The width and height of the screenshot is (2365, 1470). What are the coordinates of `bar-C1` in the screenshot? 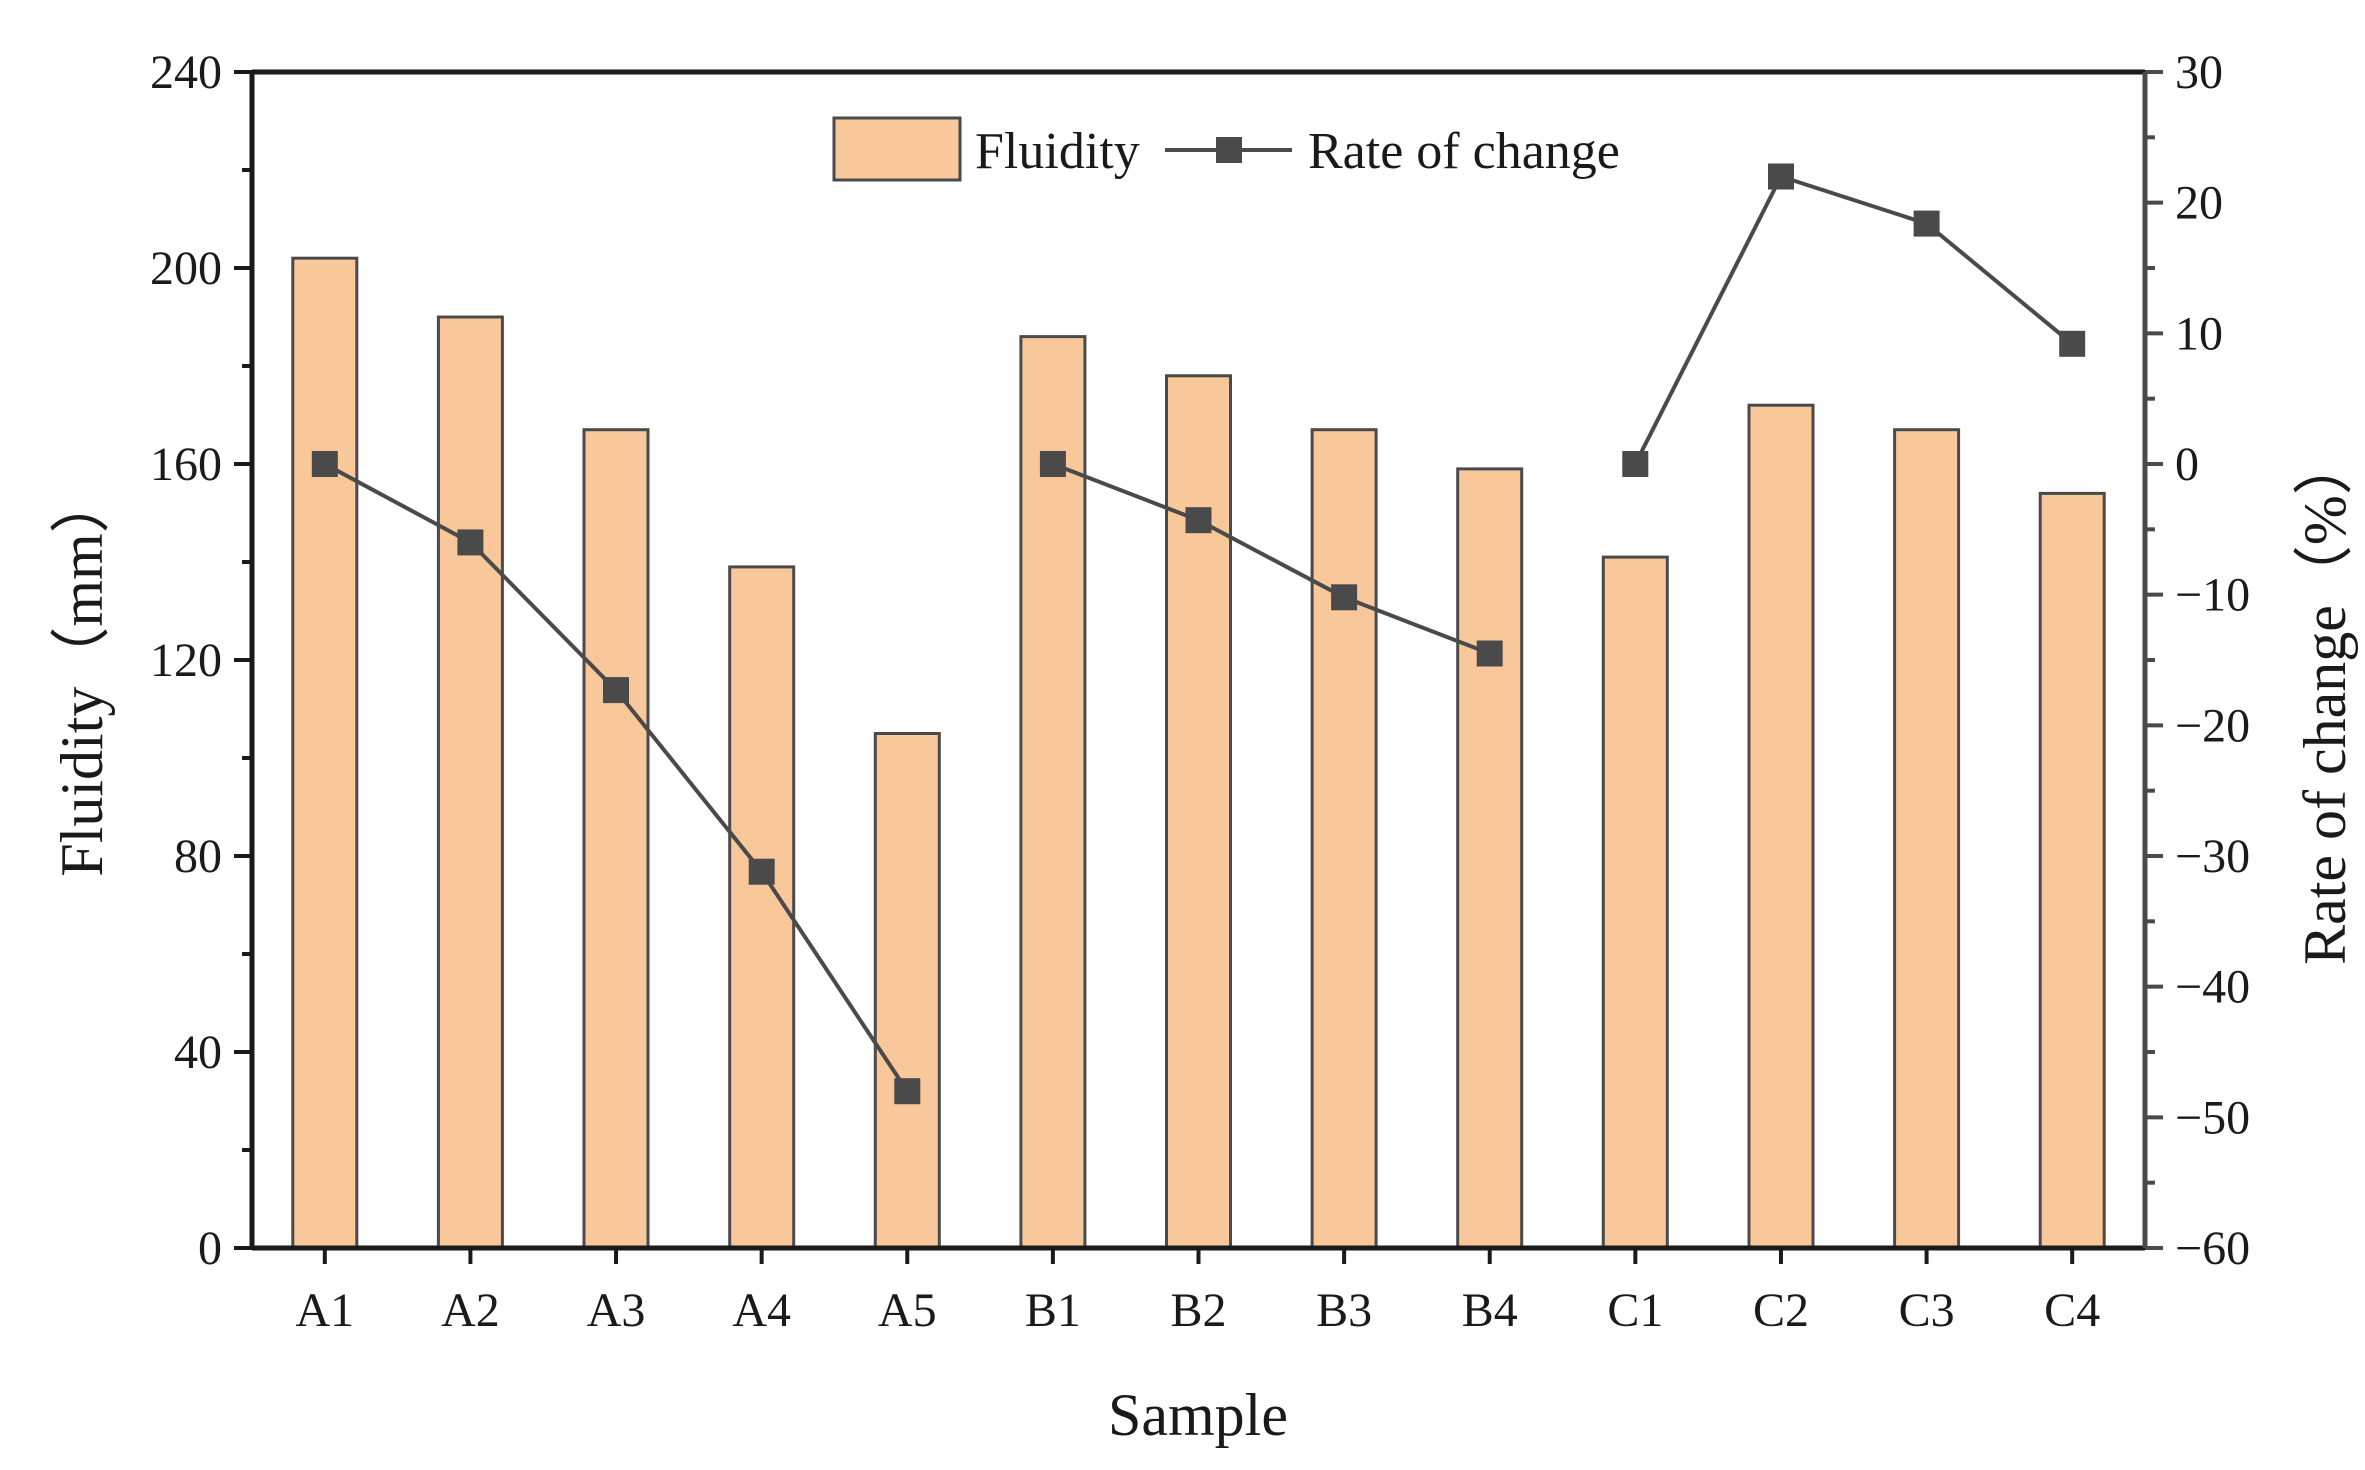 It's located at (1635, 902).